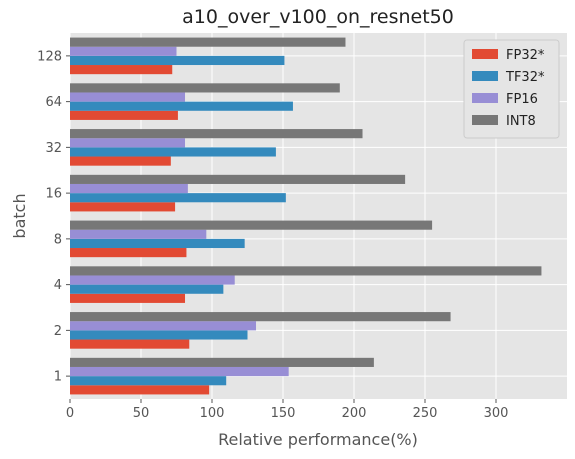 This screenshot has height=459, width=575. What do you see at coordinates (212, 413) in the screenshot?
I see `x-tick-label: 100` at bounding box center [212, 413].